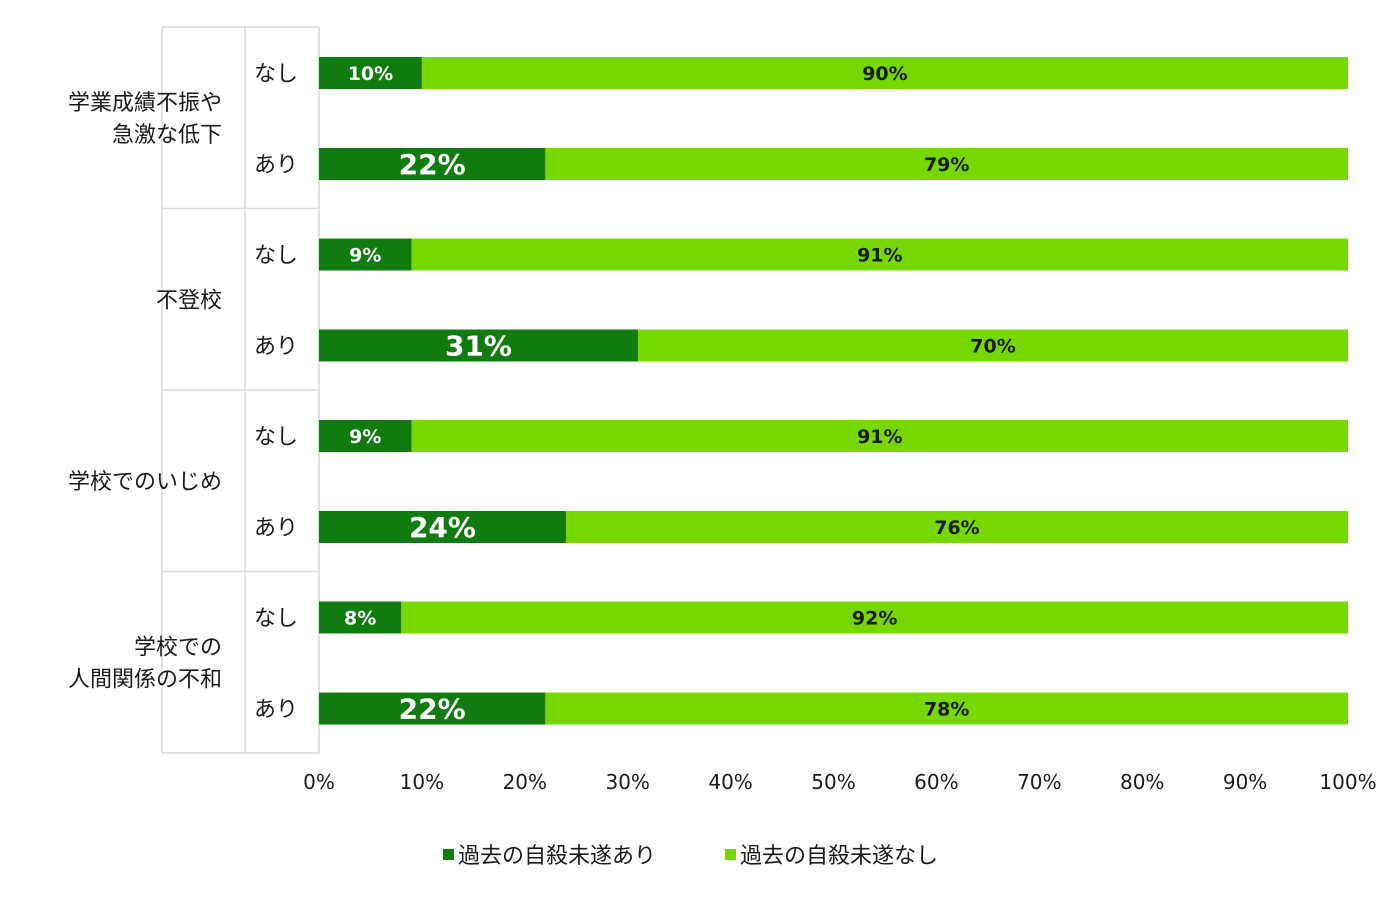  I want to click on group-label: 学業成績不振や, so click(145, 103).